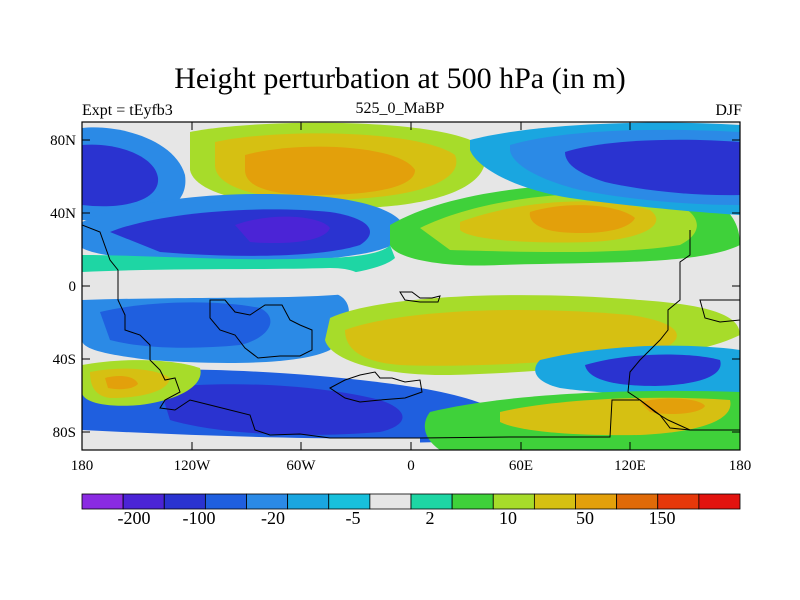 Image resolution: width=800 pixels, height=600 pixels. I want to click on contour-sw-pacific-max, so click(121, 383).